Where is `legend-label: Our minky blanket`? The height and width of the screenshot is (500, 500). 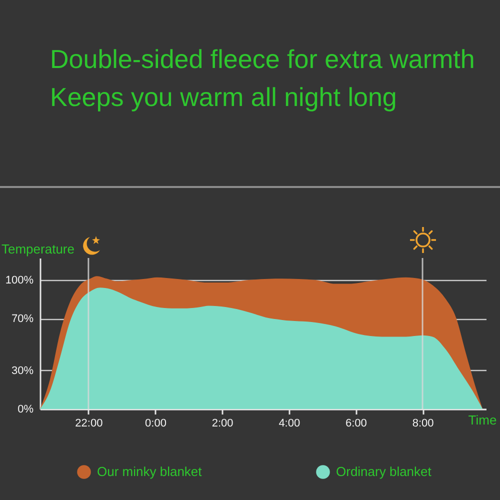
legend-label: Our minky blanket is located at coordinates (149, 471).